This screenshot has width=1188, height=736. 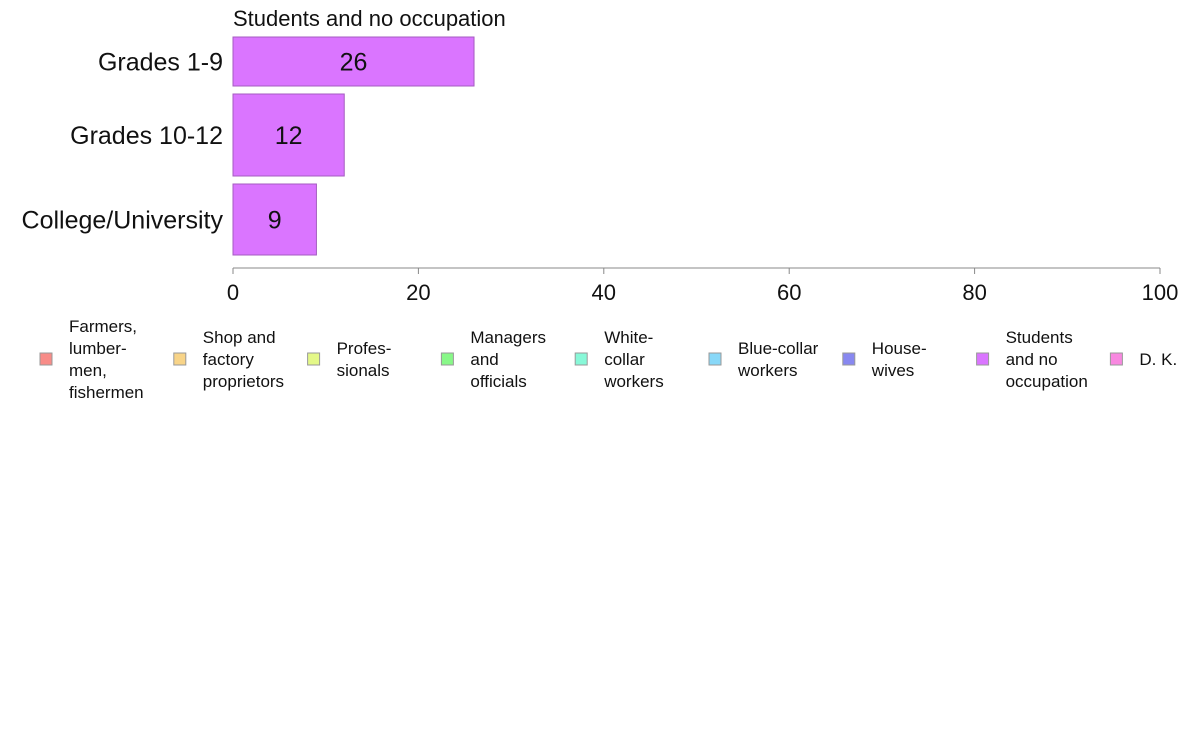 I want to click on legend-item: House-wives, so click(x=884, y=359).